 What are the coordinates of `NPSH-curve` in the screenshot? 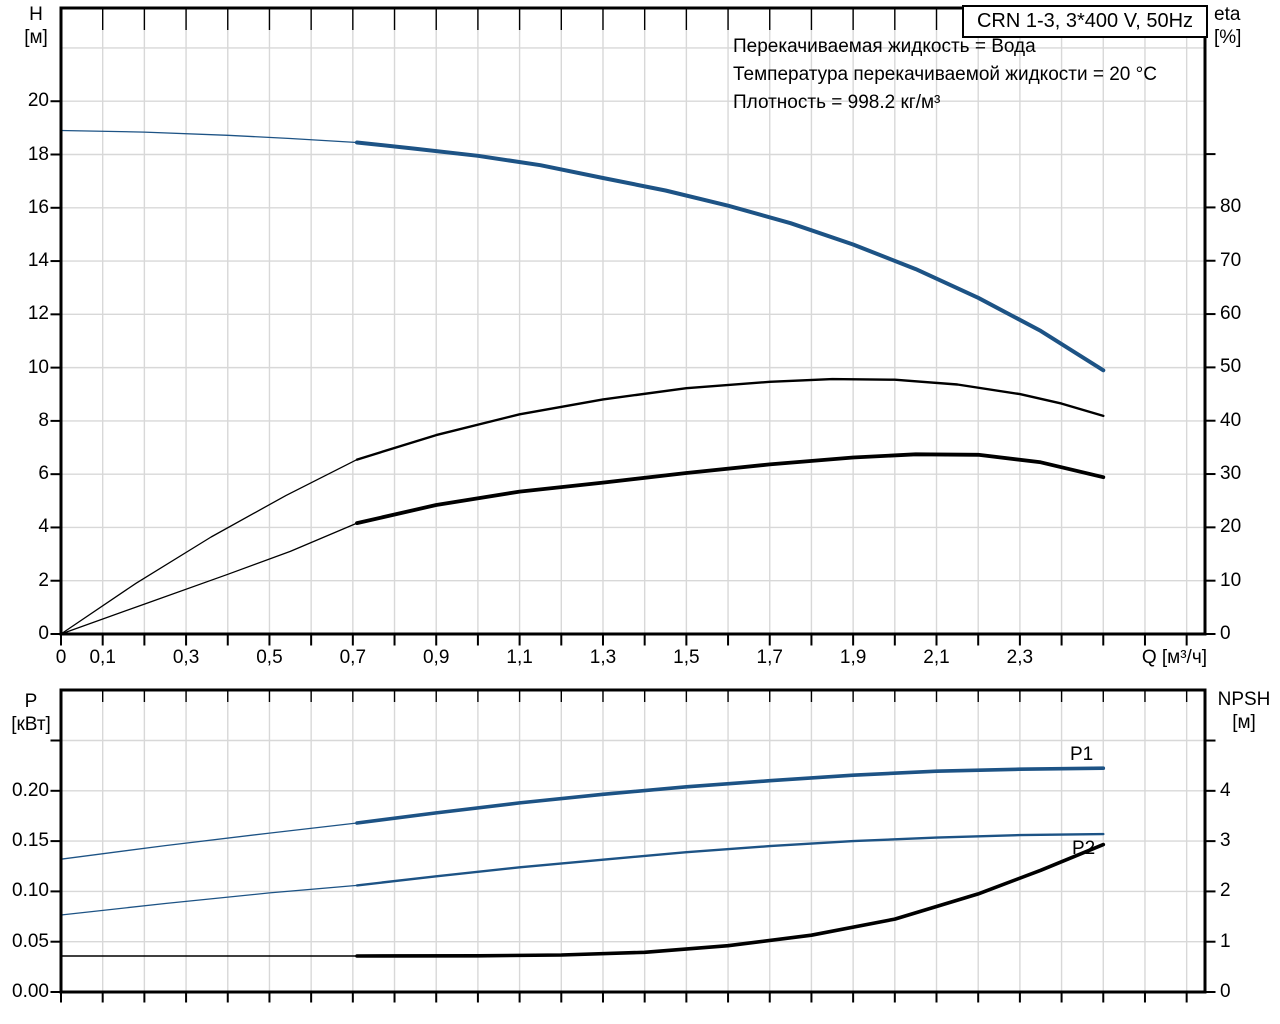 It's located at (730, 900).